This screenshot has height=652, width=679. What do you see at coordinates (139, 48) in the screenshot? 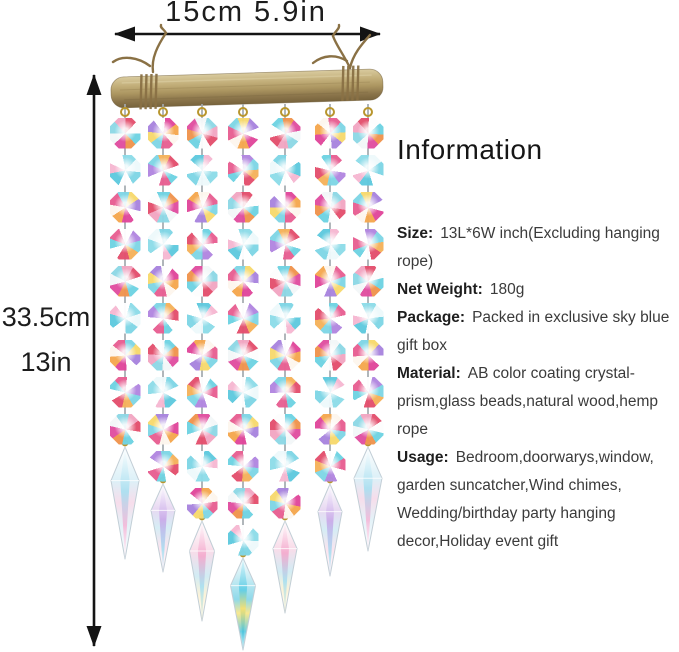
I see `hemp-rope-left` at bounding box center [139, 48].